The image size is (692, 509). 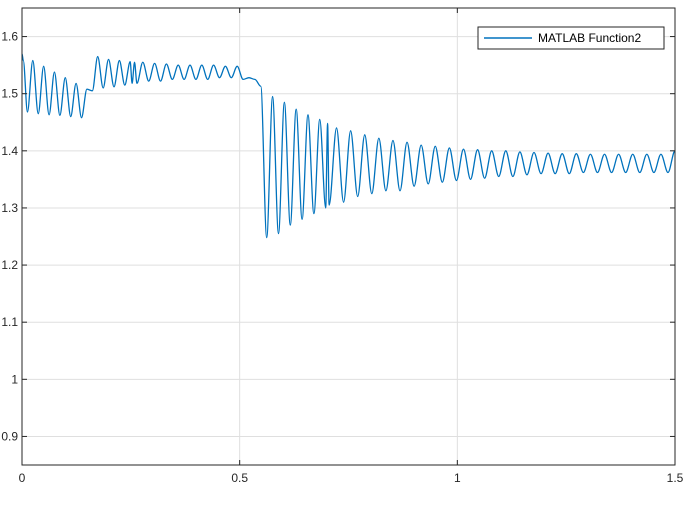 I want to click on y-tick-label: 1.3, so click(x=9, y=208).